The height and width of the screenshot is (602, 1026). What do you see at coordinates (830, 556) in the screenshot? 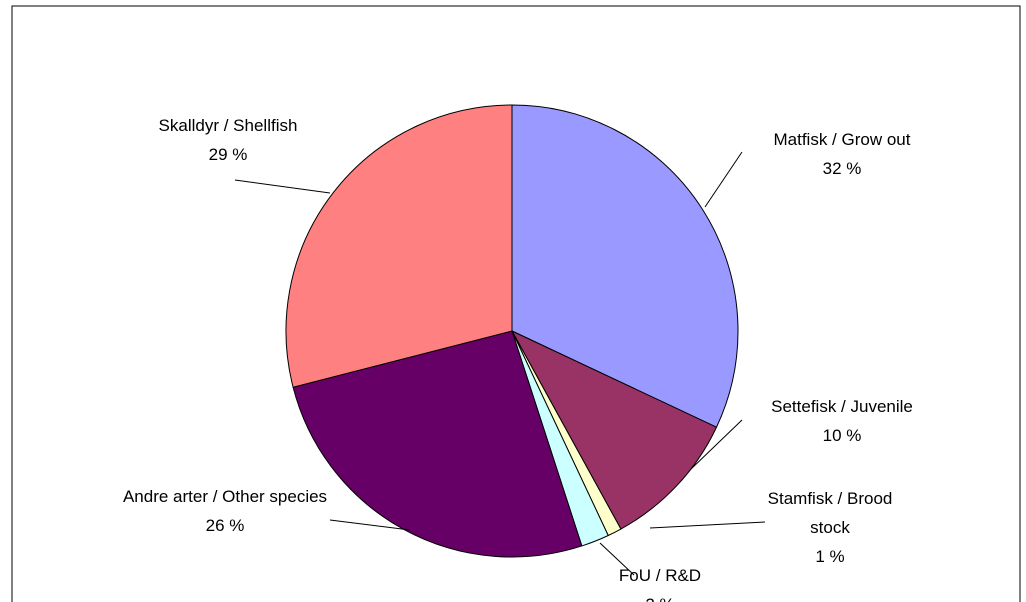
I see `value-label: 1 %` at bounding box center [830, 556].